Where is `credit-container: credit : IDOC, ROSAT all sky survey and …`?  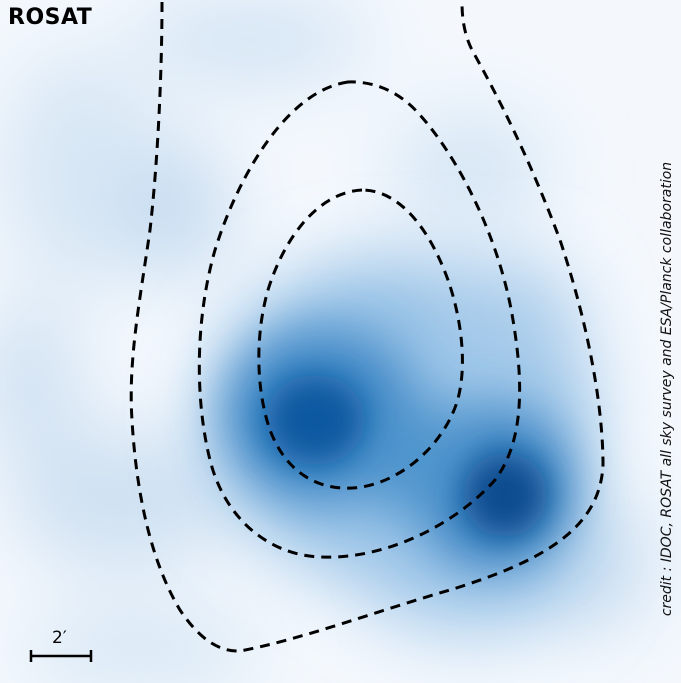
credit-container: credit : IDOC, ROSAT all sky survey and … is located at coordinates (667, 389).